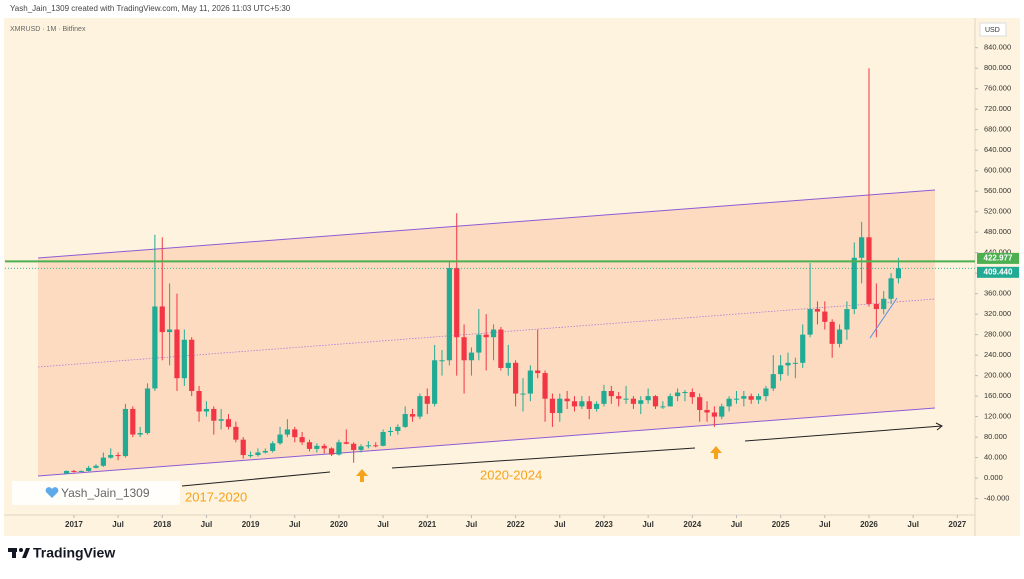  Describe the element at coordinates (997, 47) in the screenshot. I see `y-tick-label: 840.000` at that location.